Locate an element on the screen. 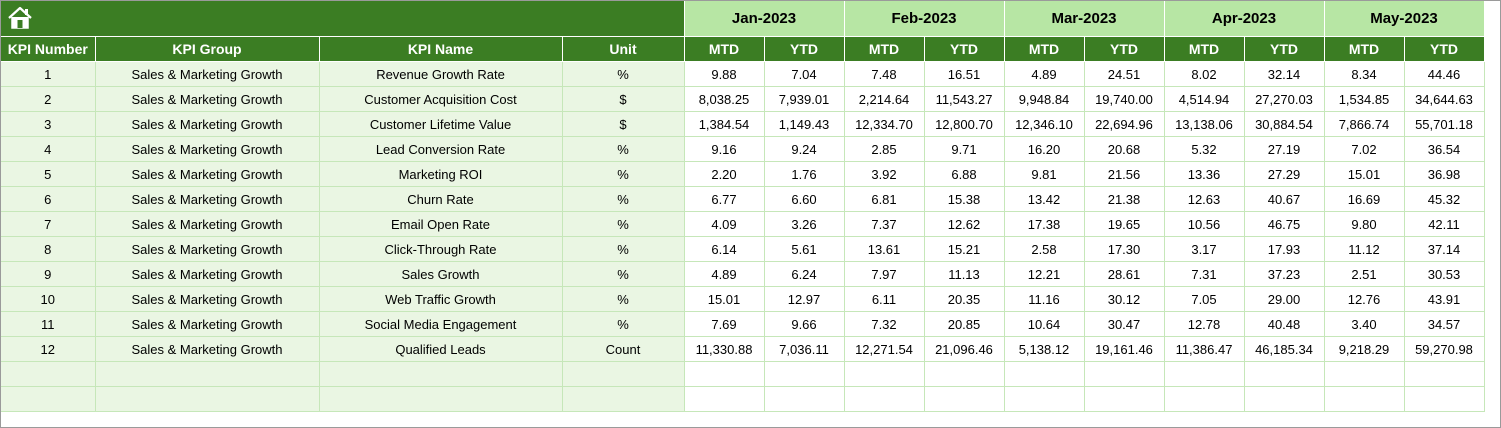  kpi-name-cell: Lead Conversion Rate is located at coordinates (441, 149).